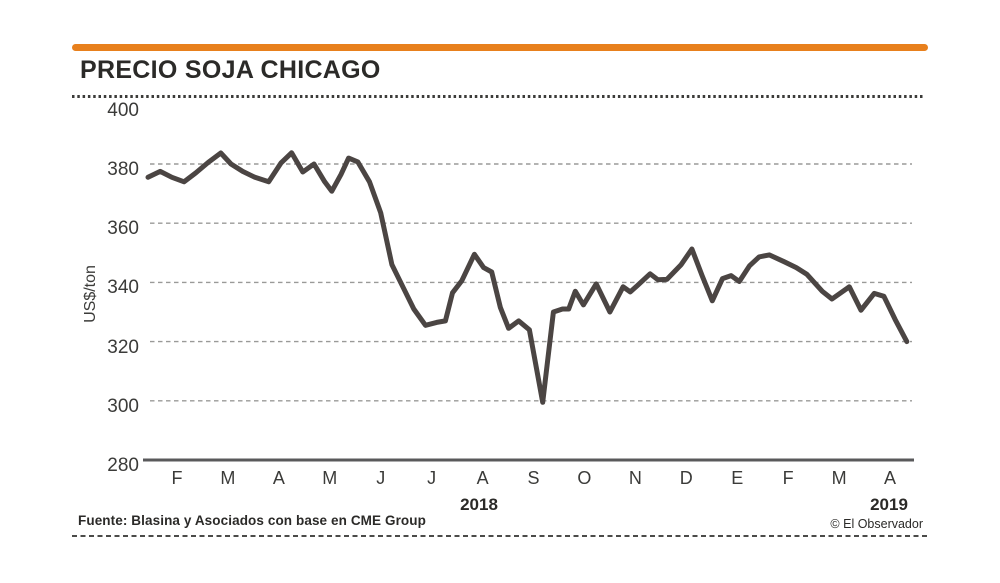 The height and width of the screenshot is (583, 1000). What do you see at coordinates (876, 524) in the screenshot?
I see `credit-note: © El Observador` at bounding box center [876, 524].